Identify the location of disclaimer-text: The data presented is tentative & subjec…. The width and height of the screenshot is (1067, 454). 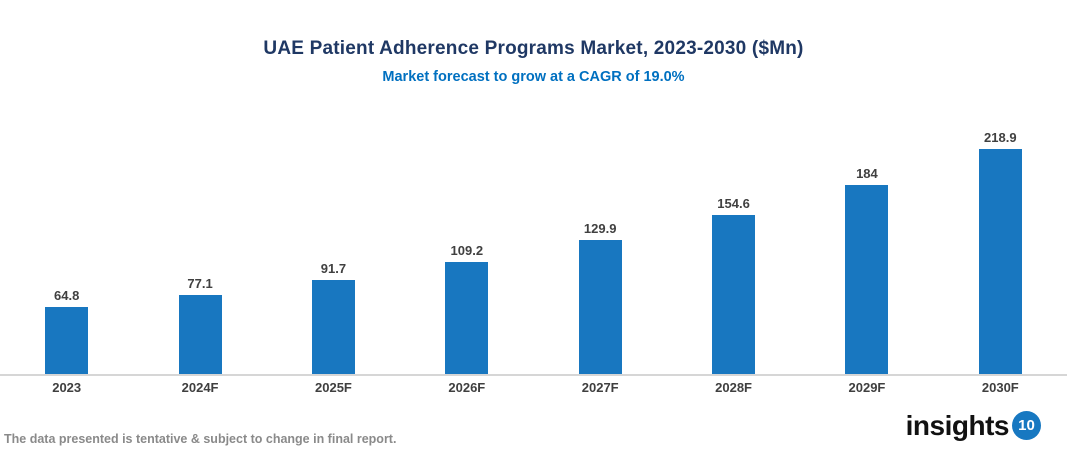
(200, 439).